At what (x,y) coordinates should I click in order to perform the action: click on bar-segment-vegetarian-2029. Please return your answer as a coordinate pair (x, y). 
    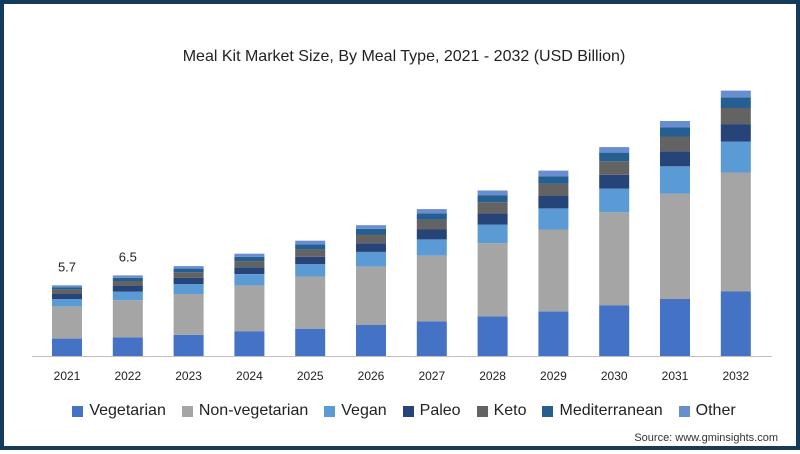
    Looking at the image, I should click on (553, 333).